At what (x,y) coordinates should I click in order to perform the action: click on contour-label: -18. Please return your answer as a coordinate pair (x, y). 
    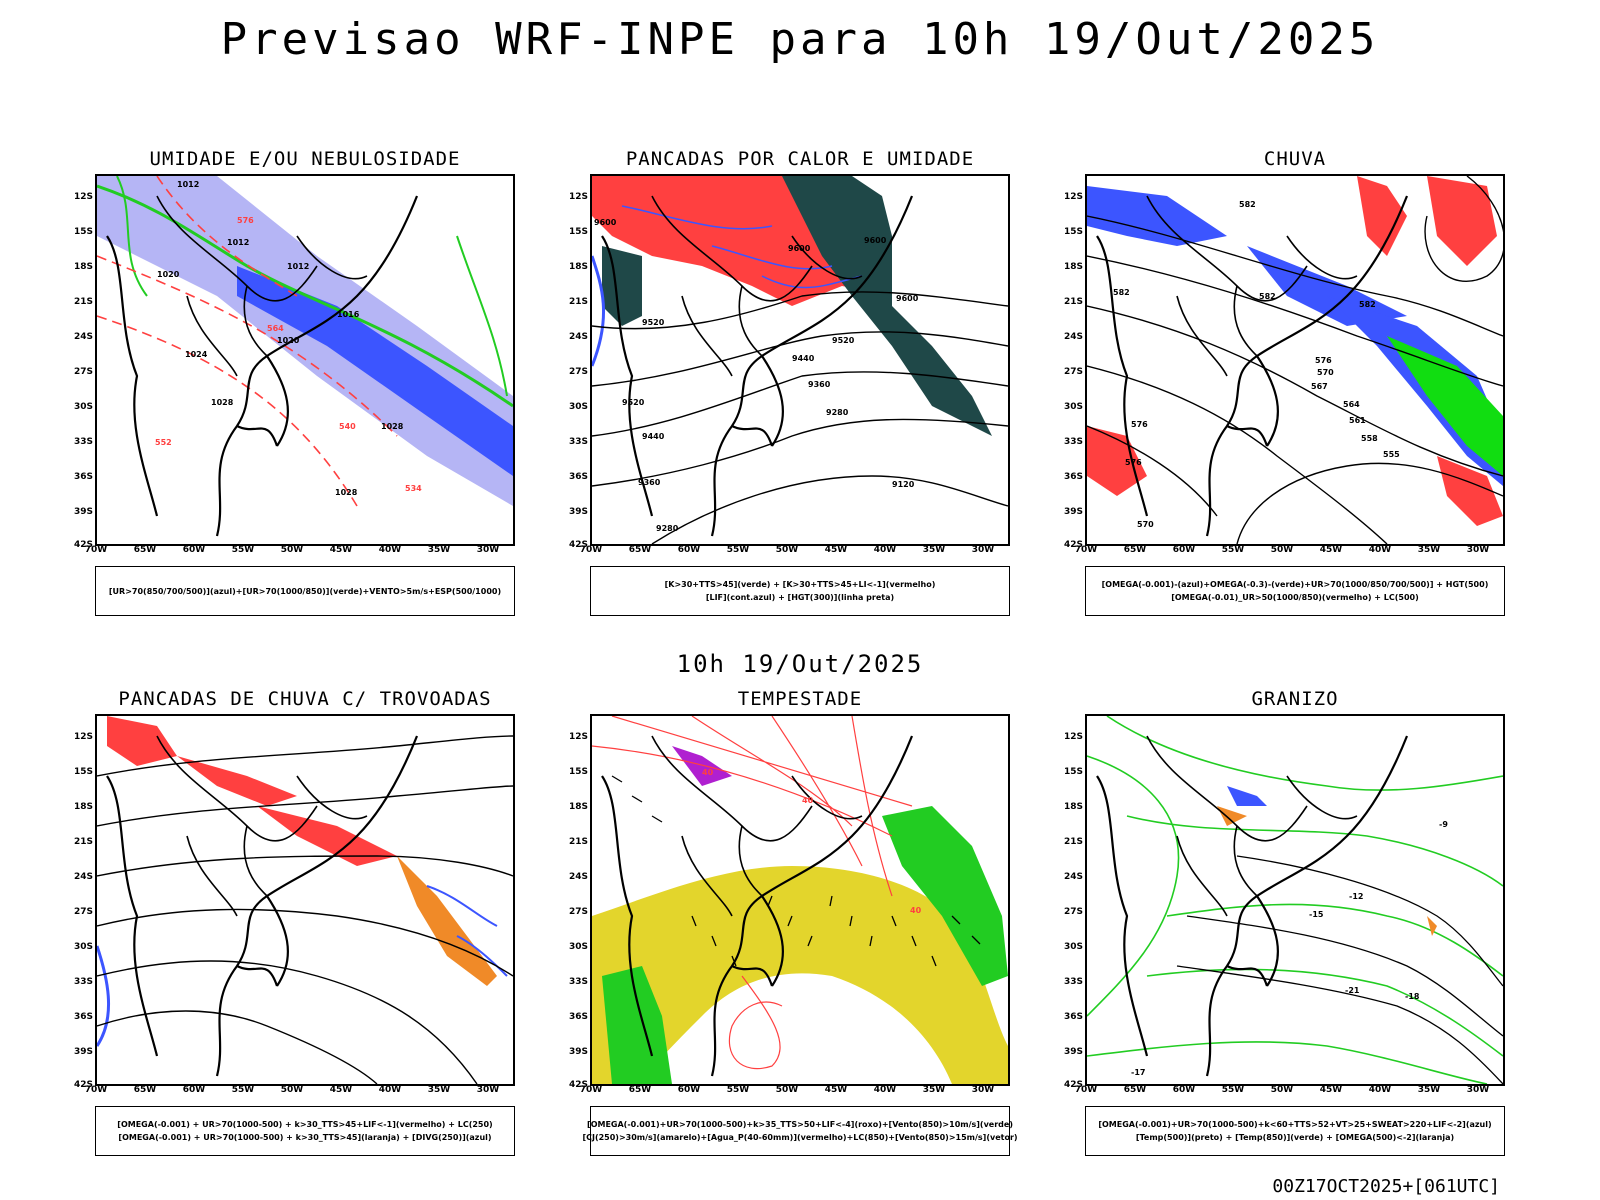
    Looking at the image, I should click on (1412, 996).